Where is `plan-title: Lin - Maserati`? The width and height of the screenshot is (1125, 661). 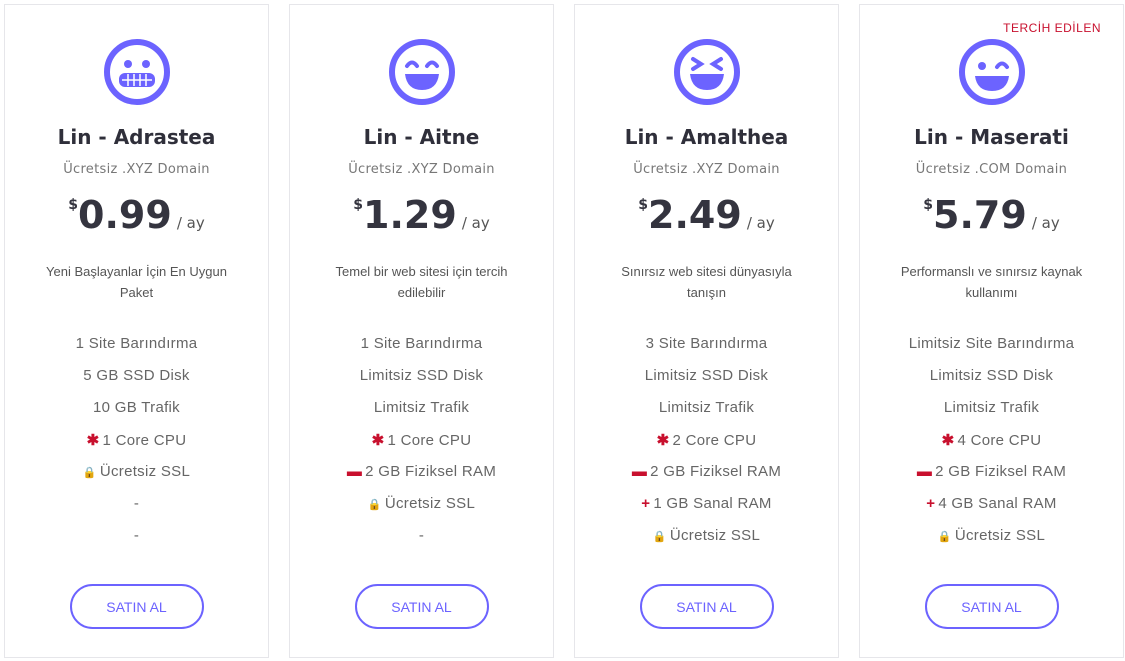
plan-title: Lin - Maserati is located at coordinates (991, 137).